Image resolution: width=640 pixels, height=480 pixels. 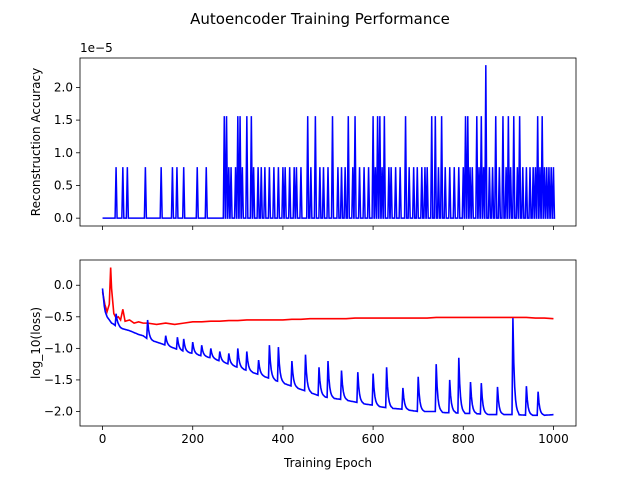 What do you see at coordinates (58, 411) in the screenshot?
I see `y-tick-label: −2.0` at bounding box center [58, 411].